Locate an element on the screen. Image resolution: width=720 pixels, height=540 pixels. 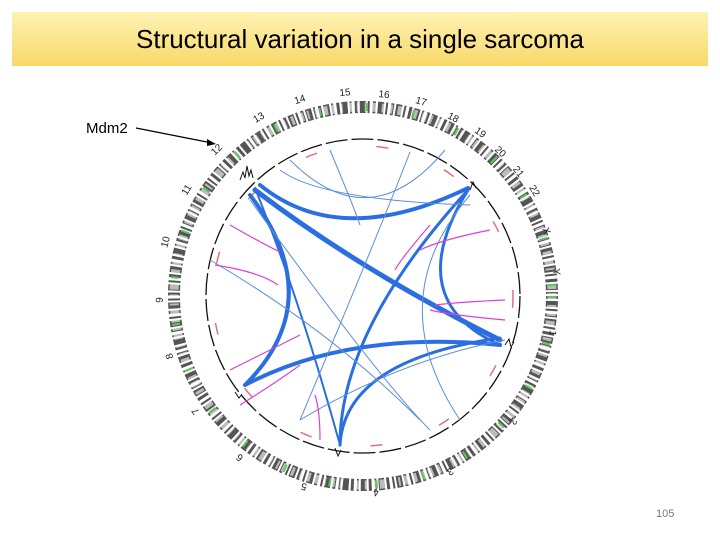
chromosome-label: X is located at coordinates (546, 231).